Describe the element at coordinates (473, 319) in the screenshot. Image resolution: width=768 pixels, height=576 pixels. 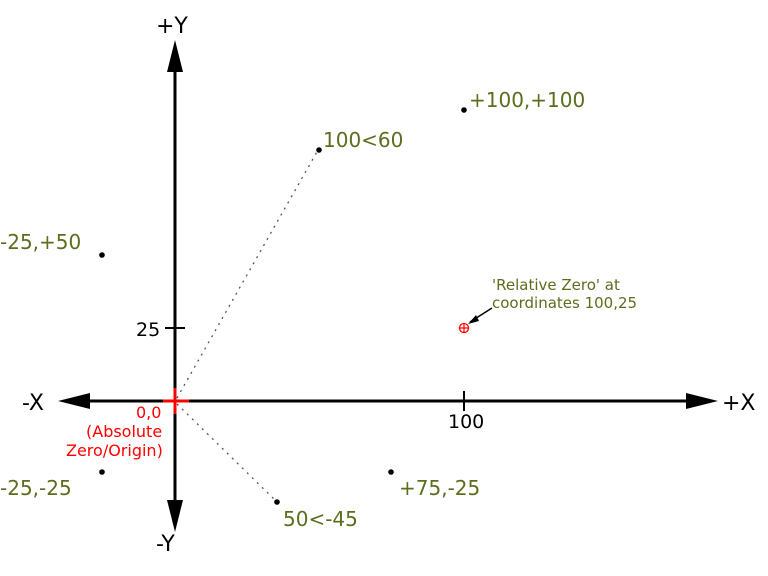
I see `leader-arrow-icon` at that location.